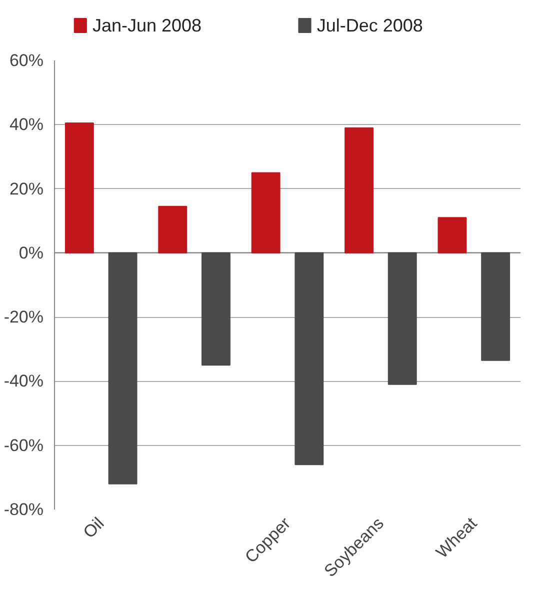  What do you see at coordinates (26, 60) in the screenshot?
I see `y-tick-label: 60%` at bounding box center [26, 60].